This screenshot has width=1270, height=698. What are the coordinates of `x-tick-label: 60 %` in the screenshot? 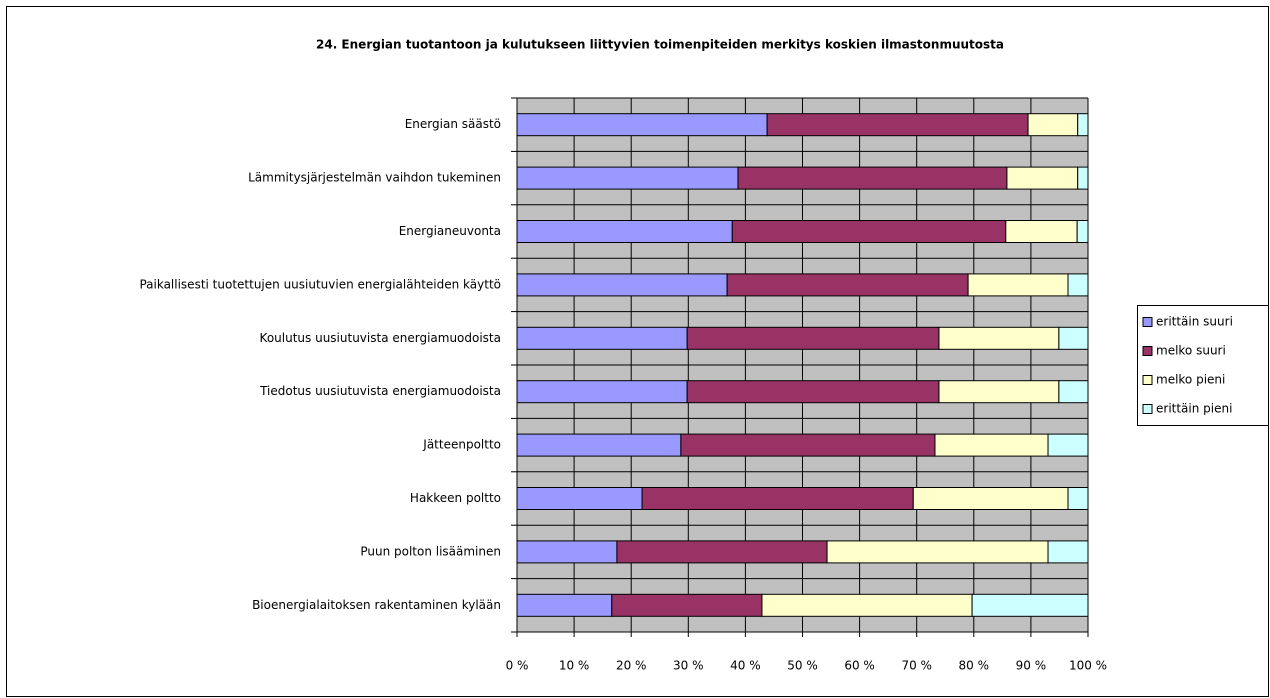 It's located at (859, 666).